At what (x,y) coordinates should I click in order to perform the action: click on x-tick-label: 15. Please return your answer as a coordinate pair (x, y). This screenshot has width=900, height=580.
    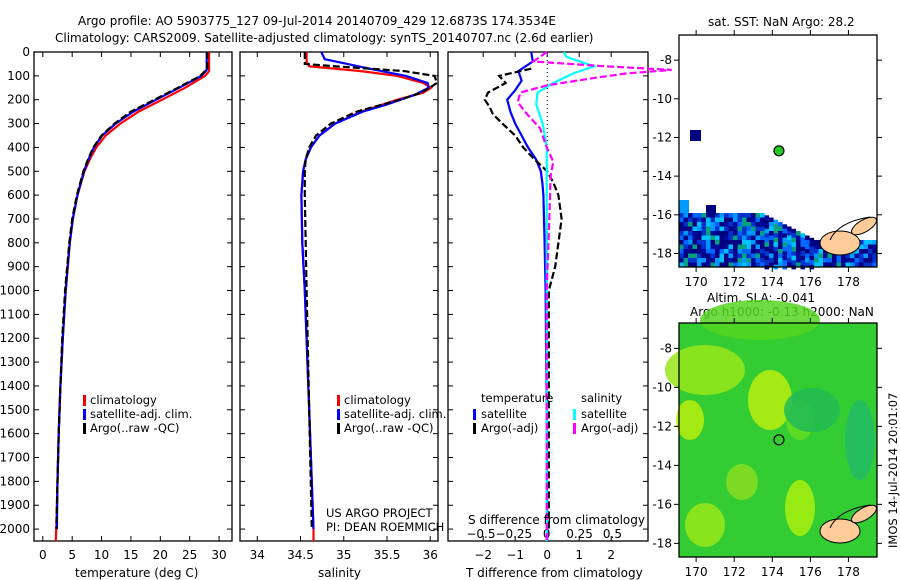
    Looking at the image, I should click on (130, 555).